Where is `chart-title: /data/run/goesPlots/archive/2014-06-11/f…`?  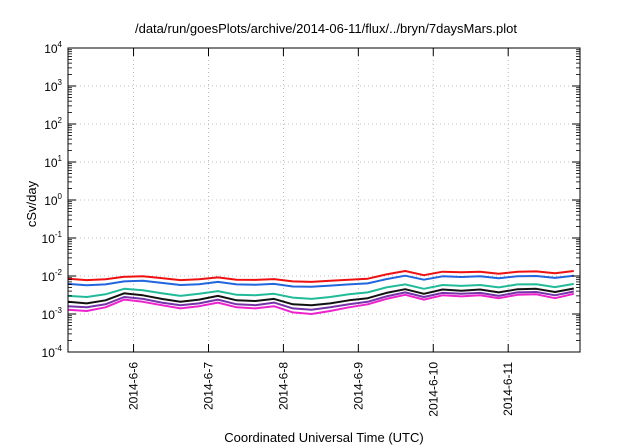
chart-title: /data/run/goesPlots/archive/2014-06-11/f… is located at coordinates (326, 28).